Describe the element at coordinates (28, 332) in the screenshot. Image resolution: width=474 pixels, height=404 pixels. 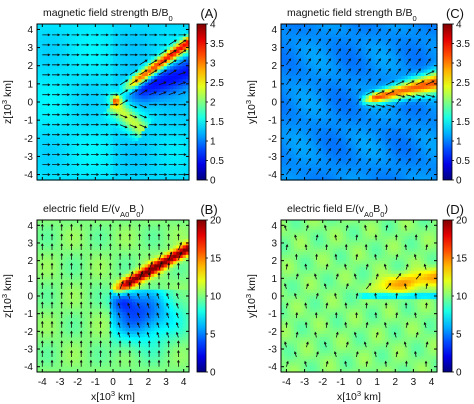
I see `y-tick-label: -2` at that location.